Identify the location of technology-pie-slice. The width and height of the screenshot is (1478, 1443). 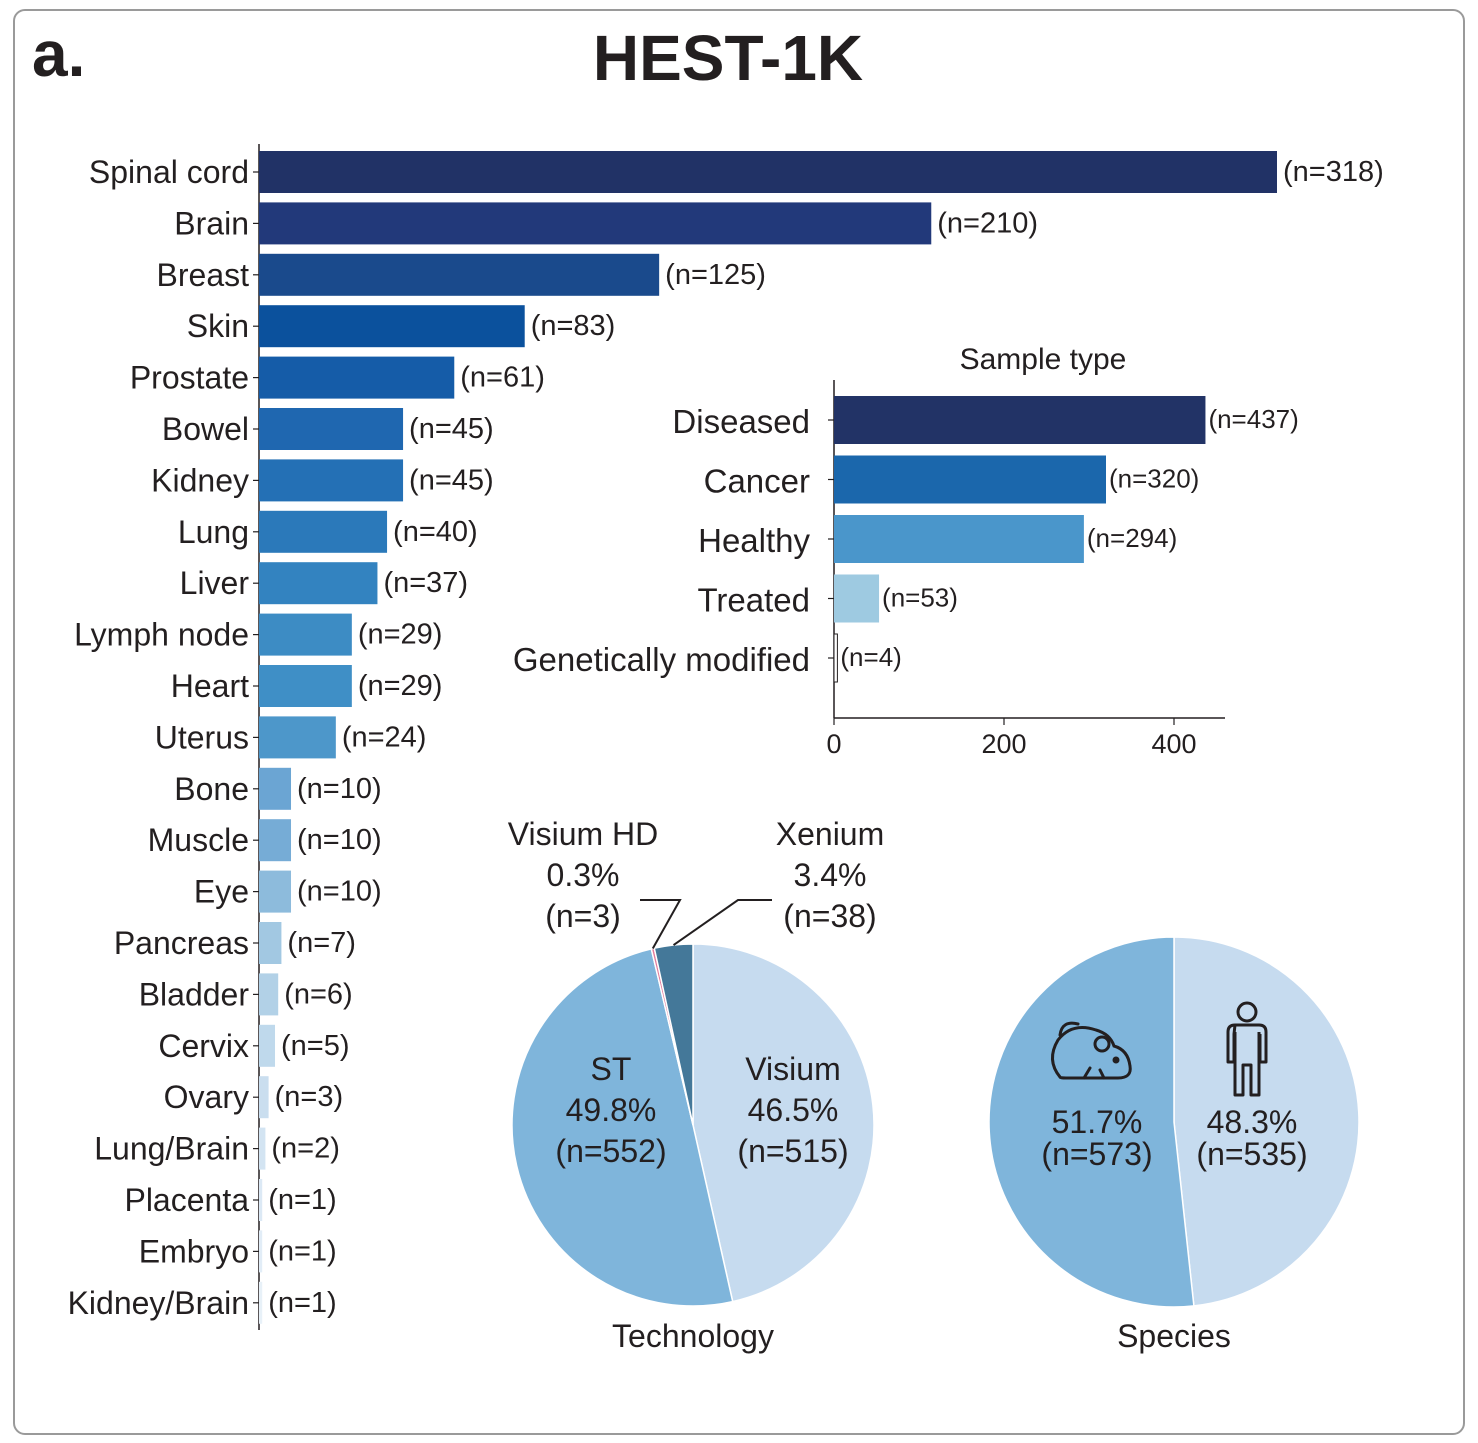
(783, 1123).